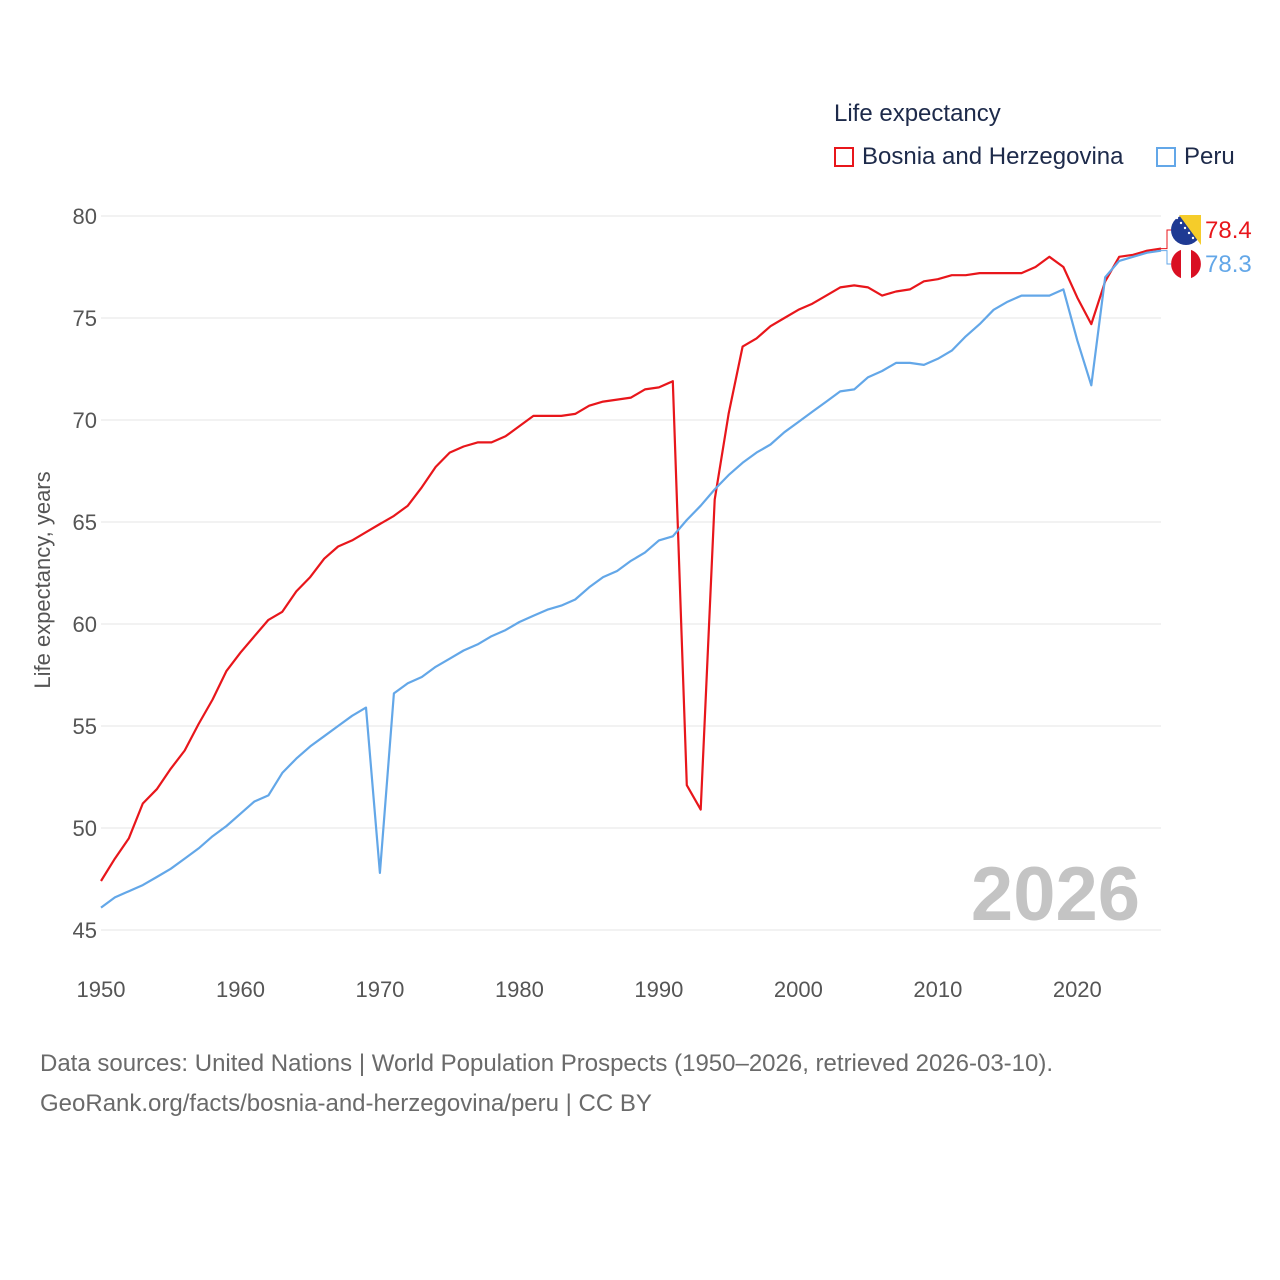 This screenshot has height=1280, width=1280. Describe the element at coordinates (1228, 230) in the screenshot. I see `end-label-0: 78.4` at that location.